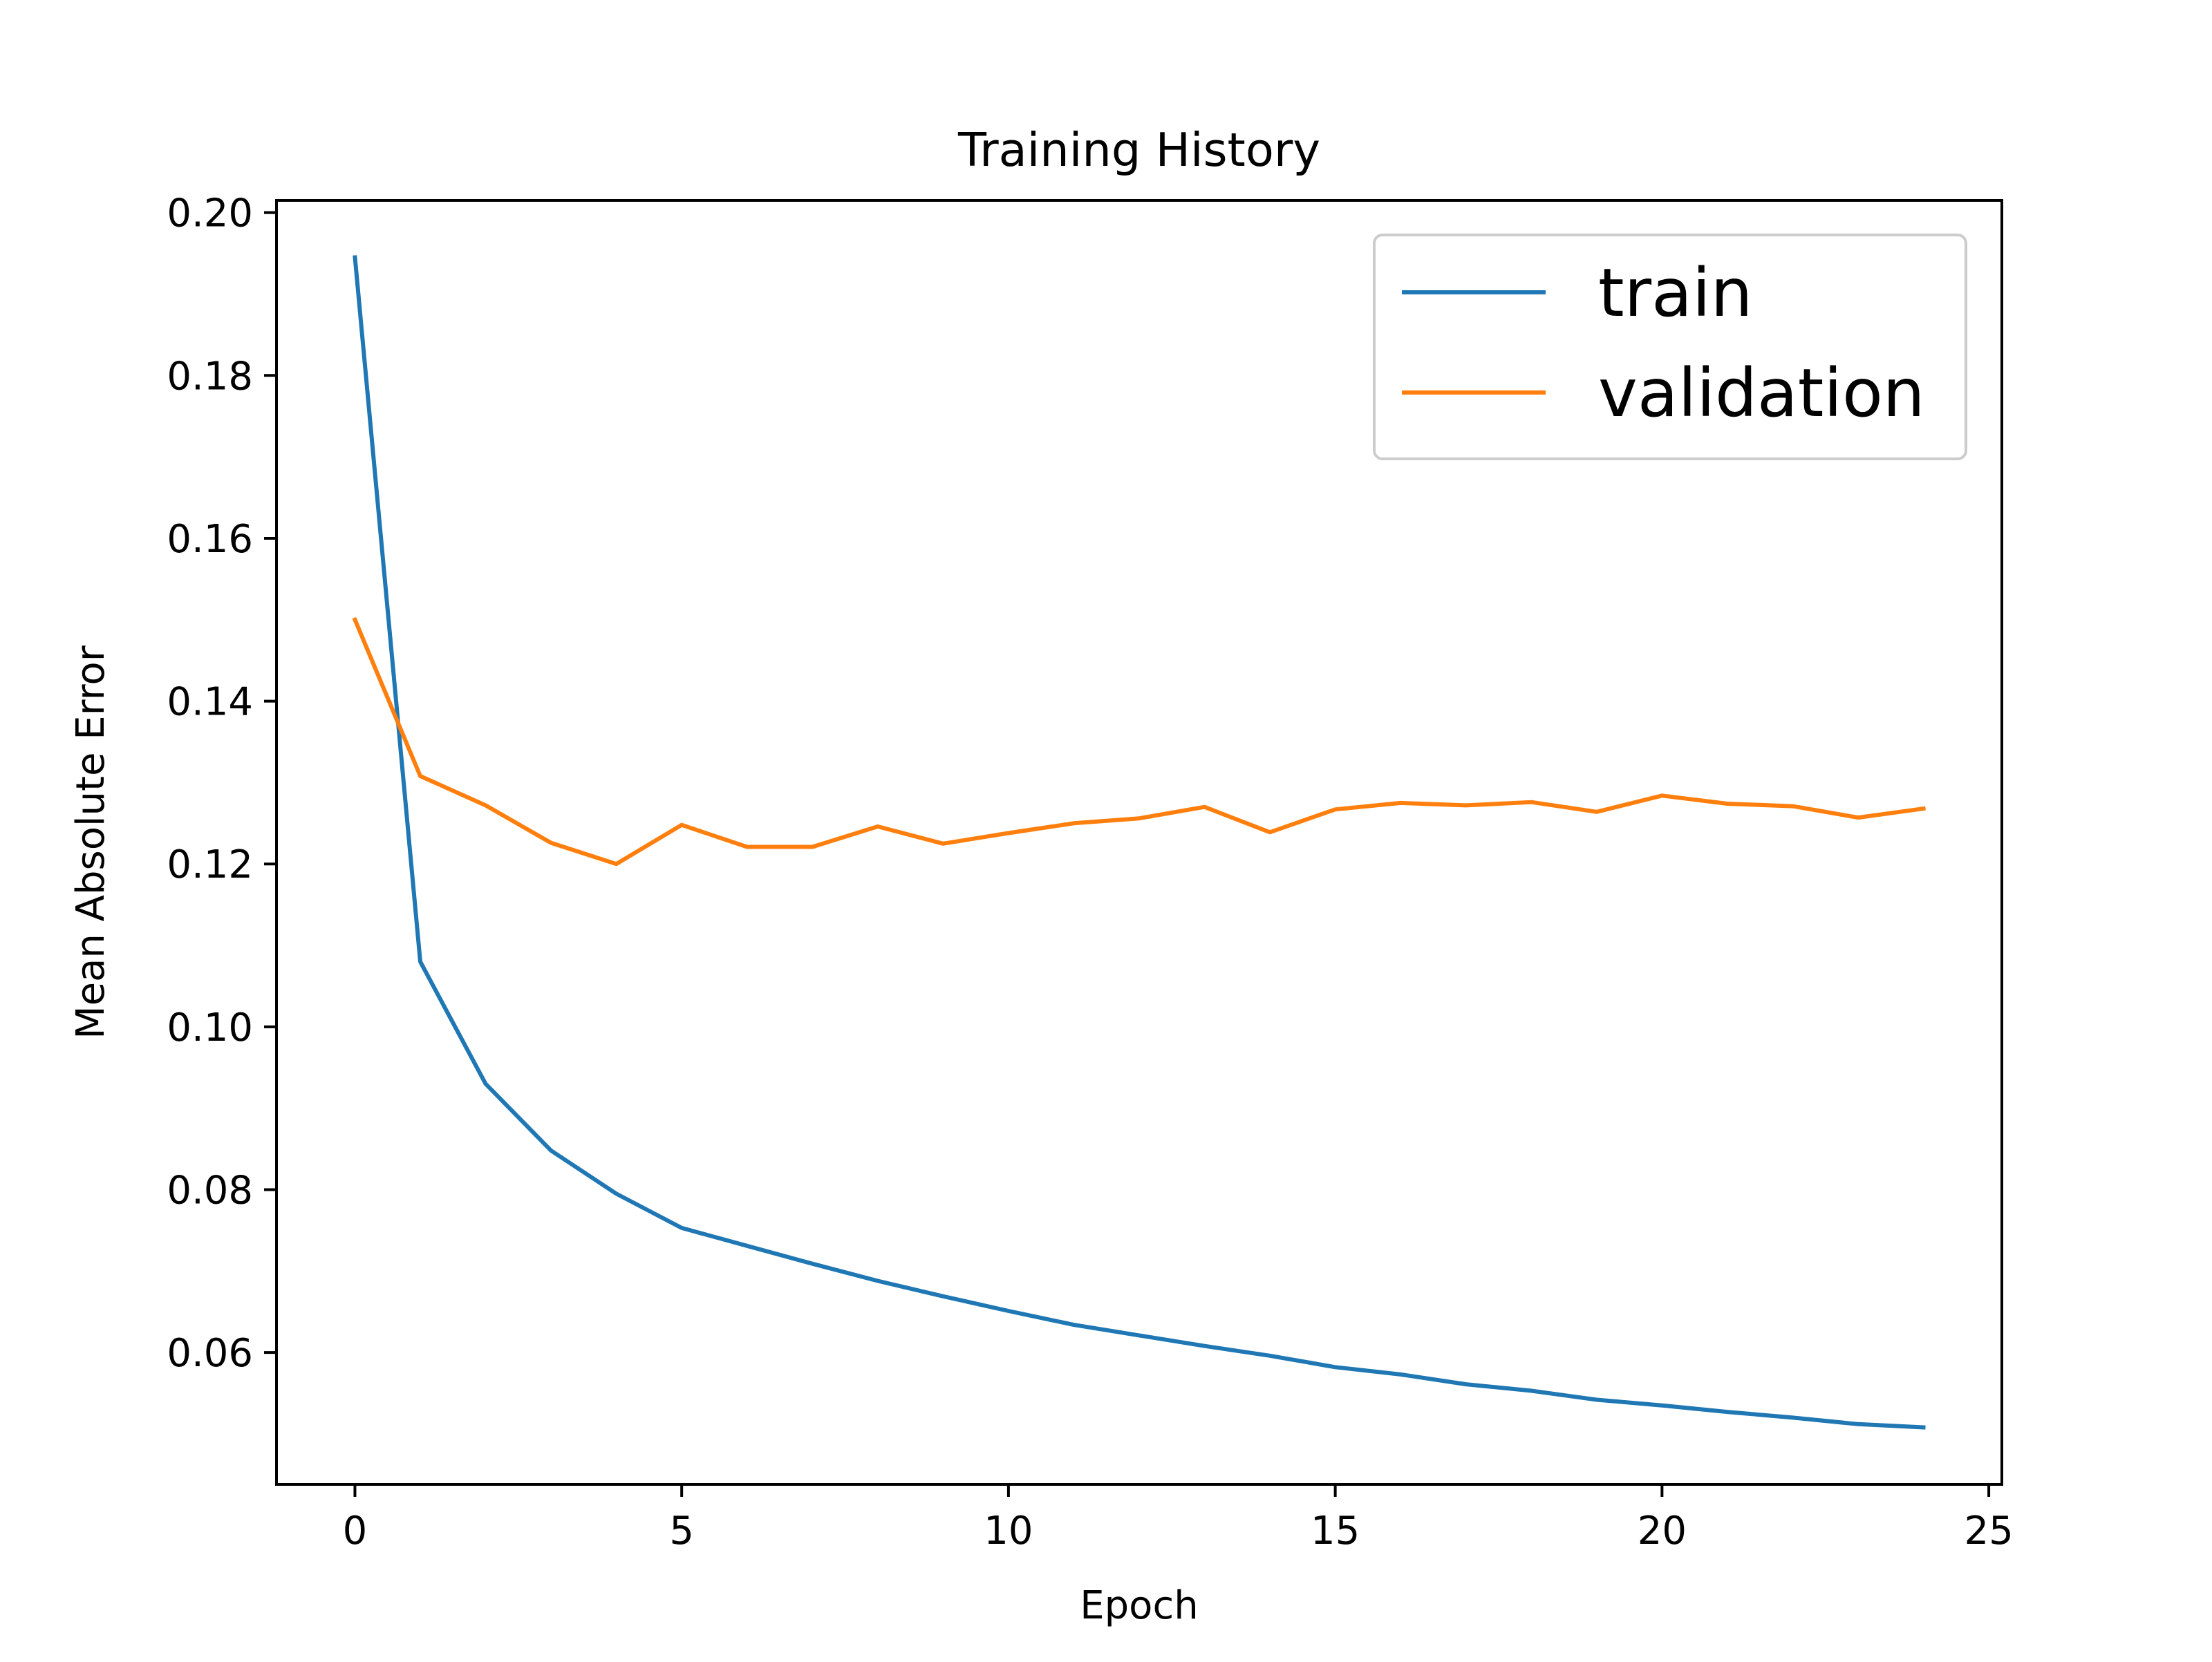 This screenshot has width=2212, height=1662. Describe the element at coordinates (210, 376) in the screenshot. I see `y-tick-label: 0.18` at that location.